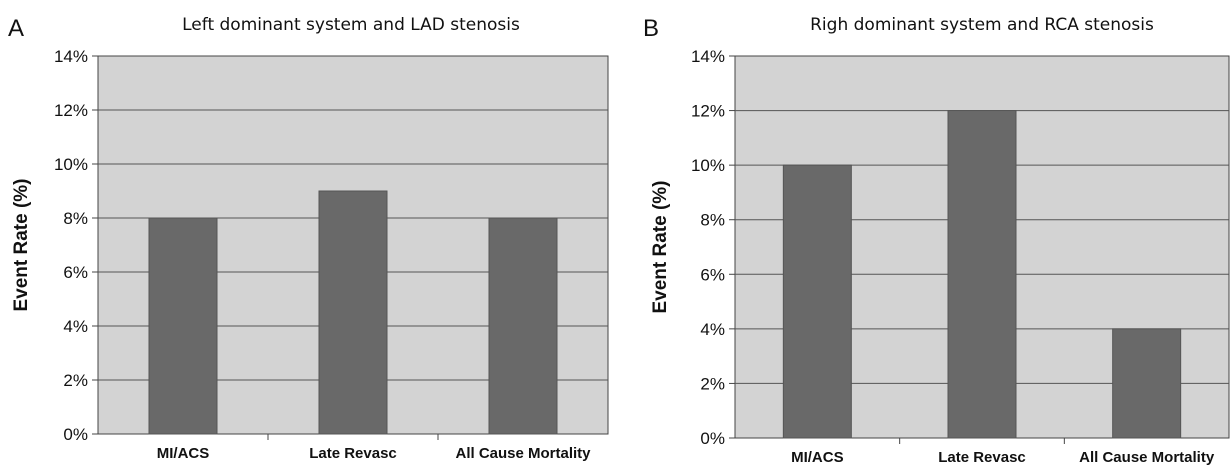 This screenshot has width=1231, height=467. What do you see at coordinates (982, 25) in the screenshot?
I see `chart-title: Righ dominant system and RCA stenosis` at bounding box center [982, 25].